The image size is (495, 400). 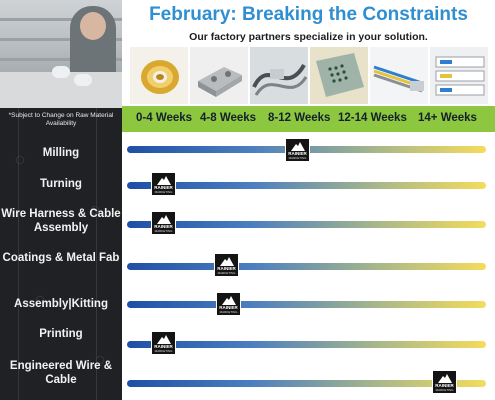 I want to click on page-title: February: Breaking the Constraints, so click(x=308, y=14).